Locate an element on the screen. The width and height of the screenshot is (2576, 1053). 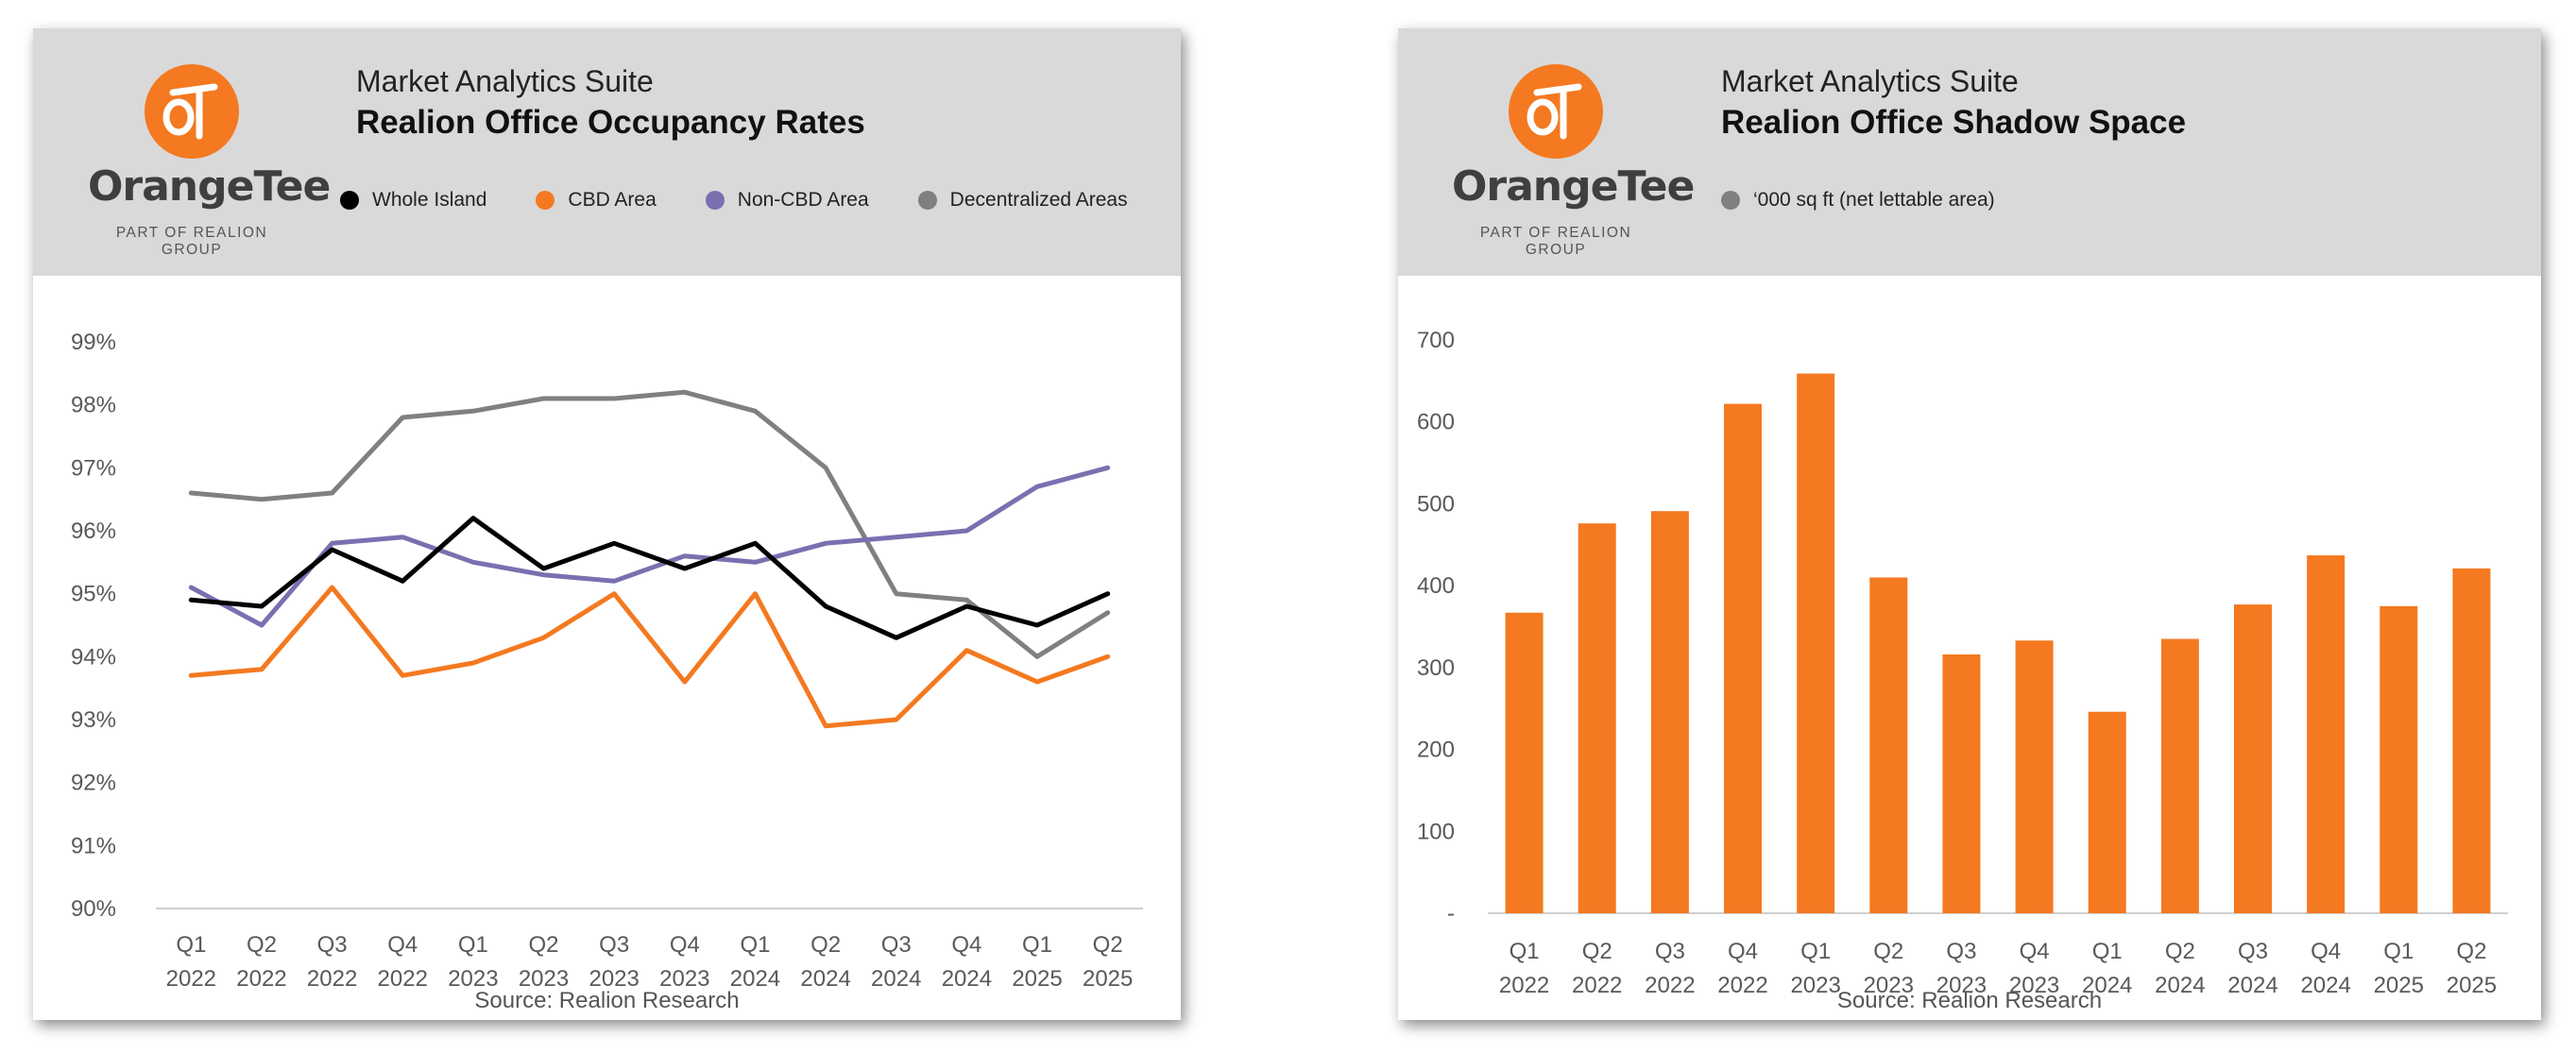
legend-item-decentralized-areas: Decentralized Areas is located at coordinates (1023, 200).